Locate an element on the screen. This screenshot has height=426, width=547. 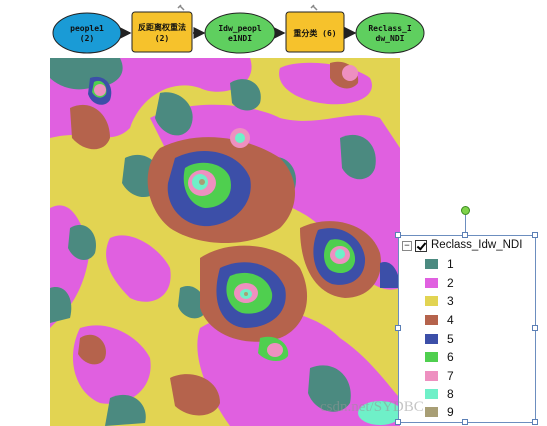
collapse-toggle: − is located at coordinates (407, 246).